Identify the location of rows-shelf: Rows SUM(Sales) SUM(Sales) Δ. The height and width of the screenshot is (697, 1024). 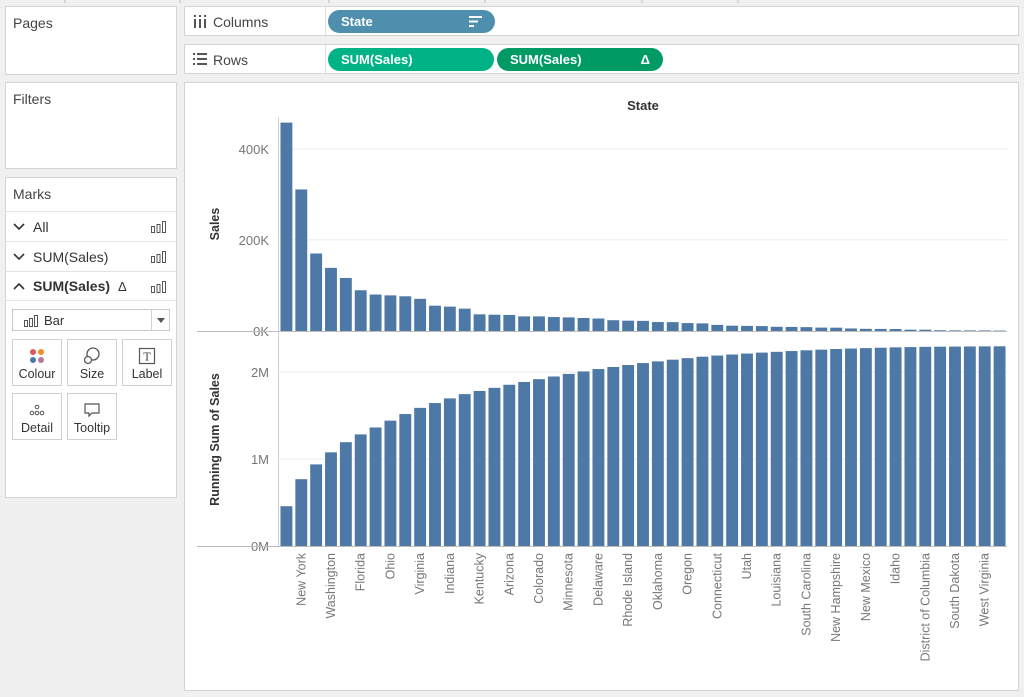
(601, 59).